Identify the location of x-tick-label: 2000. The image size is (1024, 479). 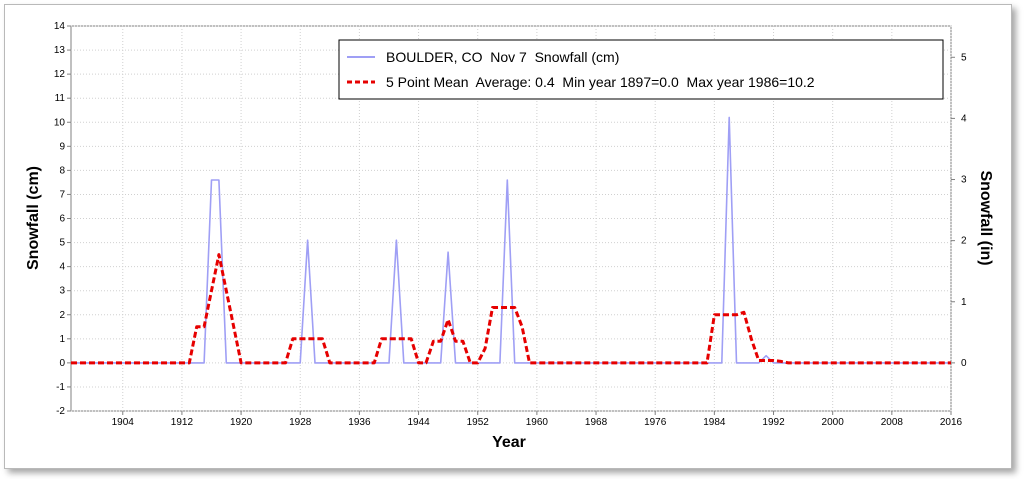
(833, 422).